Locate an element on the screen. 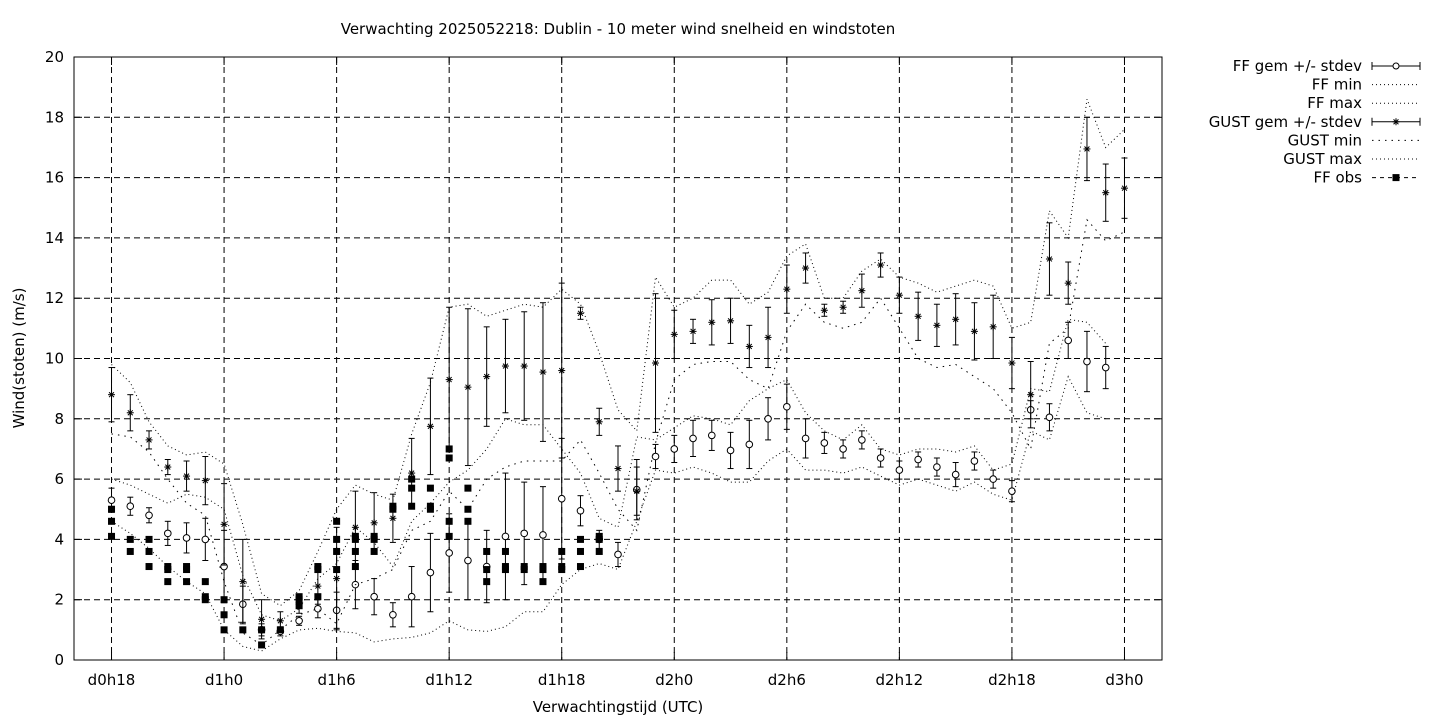 This screenshot has height=720, width=1440. x-tick-label: d3h0 is located at coordinates (1124, 680).